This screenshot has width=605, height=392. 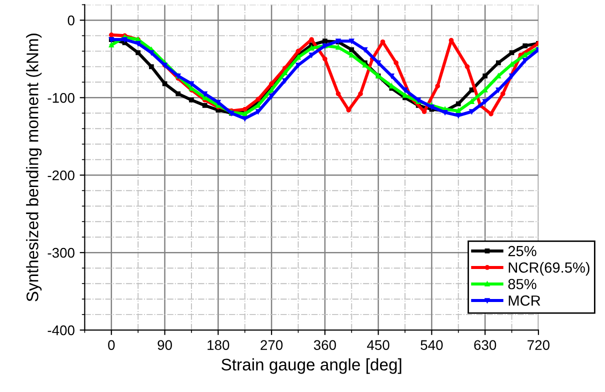 What do you see at coordinates (539, 345) in the screenshot?
I see `x-tick-label: 720` at bounding box center [539, 345].